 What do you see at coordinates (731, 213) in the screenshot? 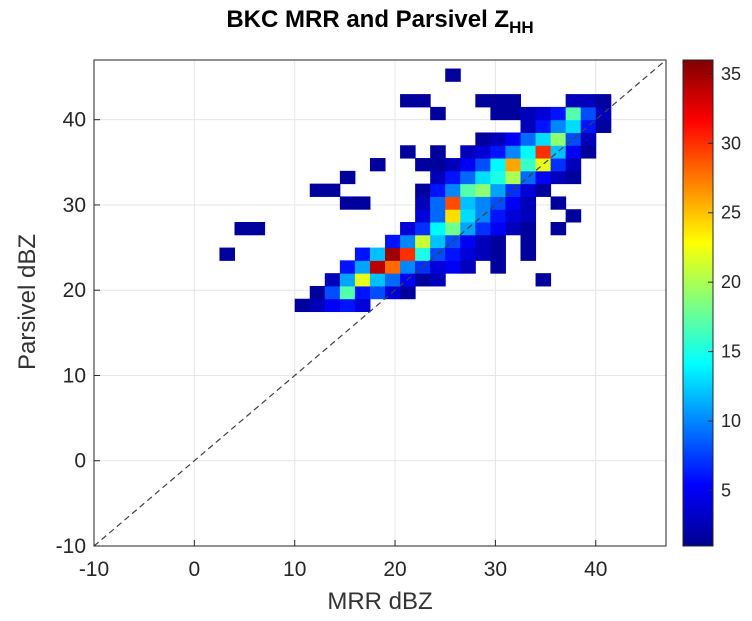
I see `colorbar-tick-label: 25` at bounding box center [731, 213].